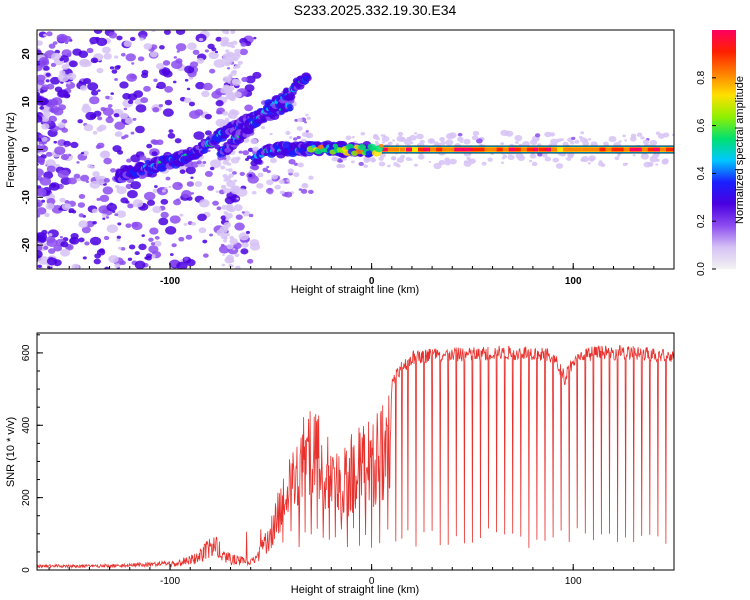 Image resolution: width=750 pixels, height=600 pixels. I want to click on snr-y-label: SNR (10 * v/v), so click(11, 452).